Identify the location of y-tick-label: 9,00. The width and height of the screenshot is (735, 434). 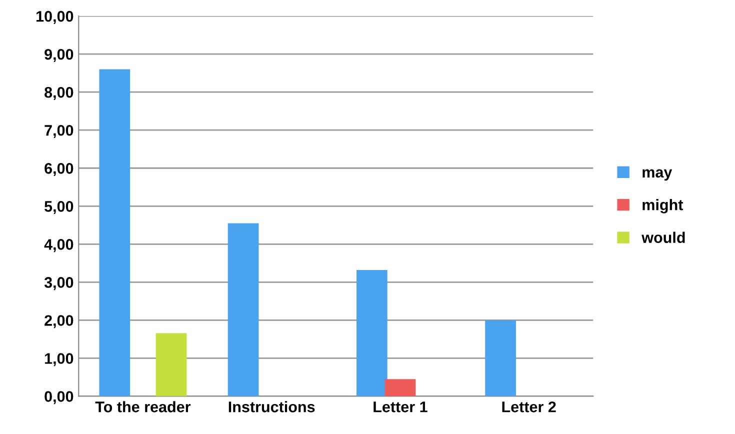
(59, 55).